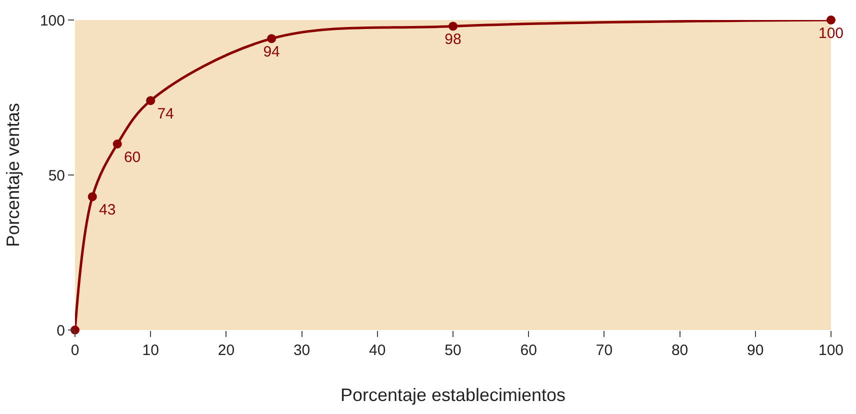 The image size is (856, 414). I want to click on data-label: 100, so click(831, 33).